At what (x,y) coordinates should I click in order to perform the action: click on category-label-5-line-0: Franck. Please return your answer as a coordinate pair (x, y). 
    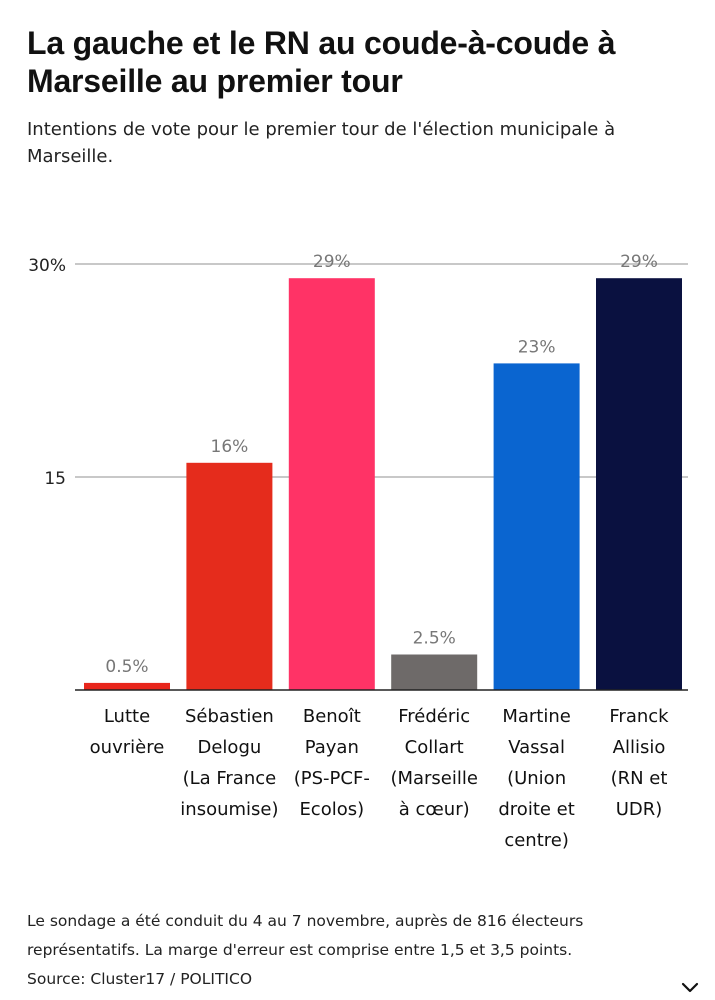
    Looking at the image, I should click on (639, 716).